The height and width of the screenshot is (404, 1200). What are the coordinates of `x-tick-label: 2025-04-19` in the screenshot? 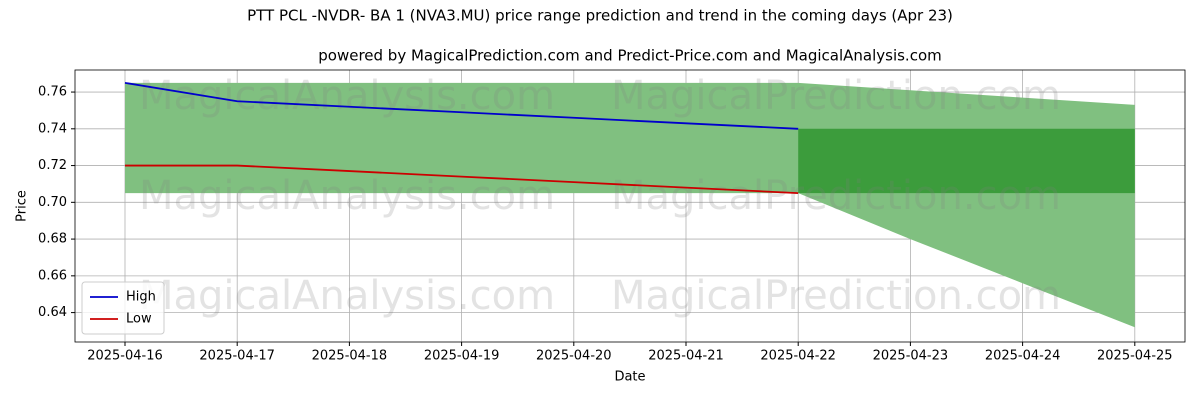 It's located at (462, 356).